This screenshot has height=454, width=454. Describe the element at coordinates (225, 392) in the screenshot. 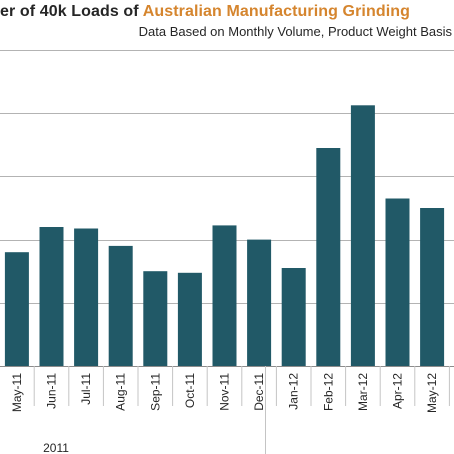

I see `x-tick-label-Nov-11: Nov-11` at that location.